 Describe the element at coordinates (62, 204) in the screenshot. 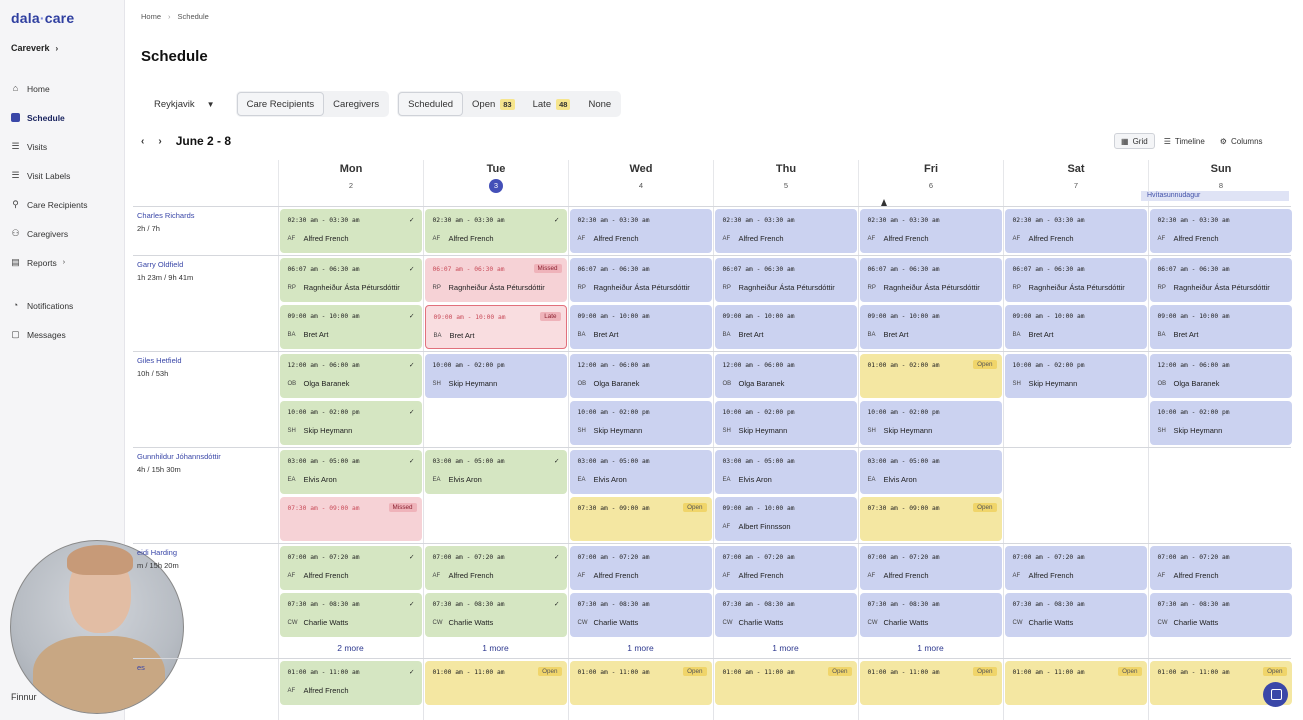

I see `sidebar-item-care-recipients: ⚲ Care Recipients` at that location.